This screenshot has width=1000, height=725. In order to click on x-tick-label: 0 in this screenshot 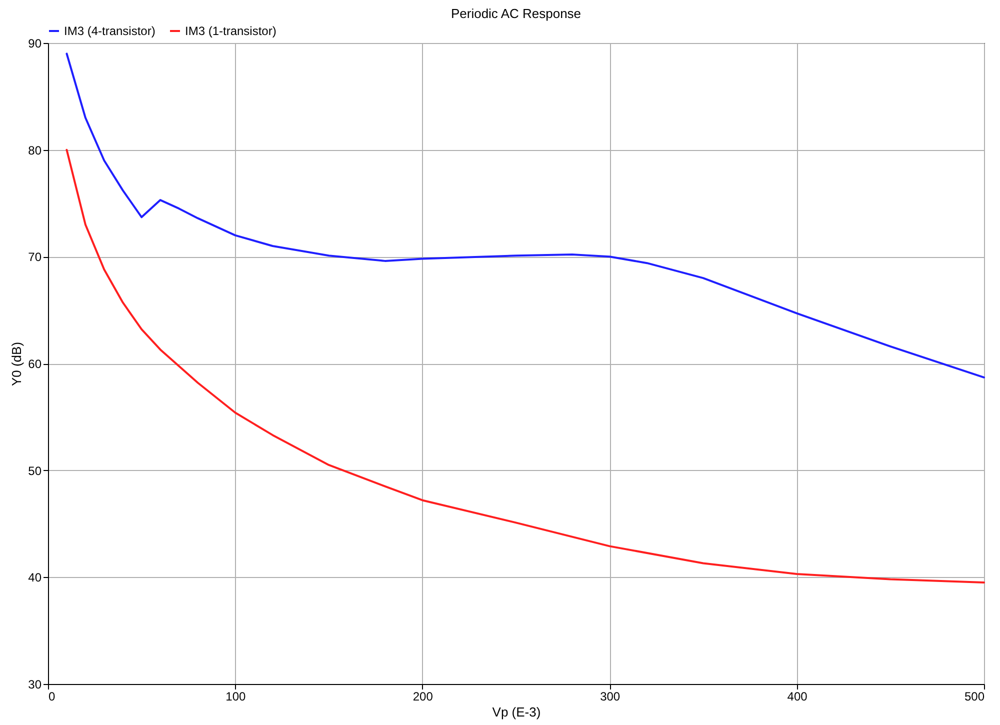, I will do `click(52, 697)`.